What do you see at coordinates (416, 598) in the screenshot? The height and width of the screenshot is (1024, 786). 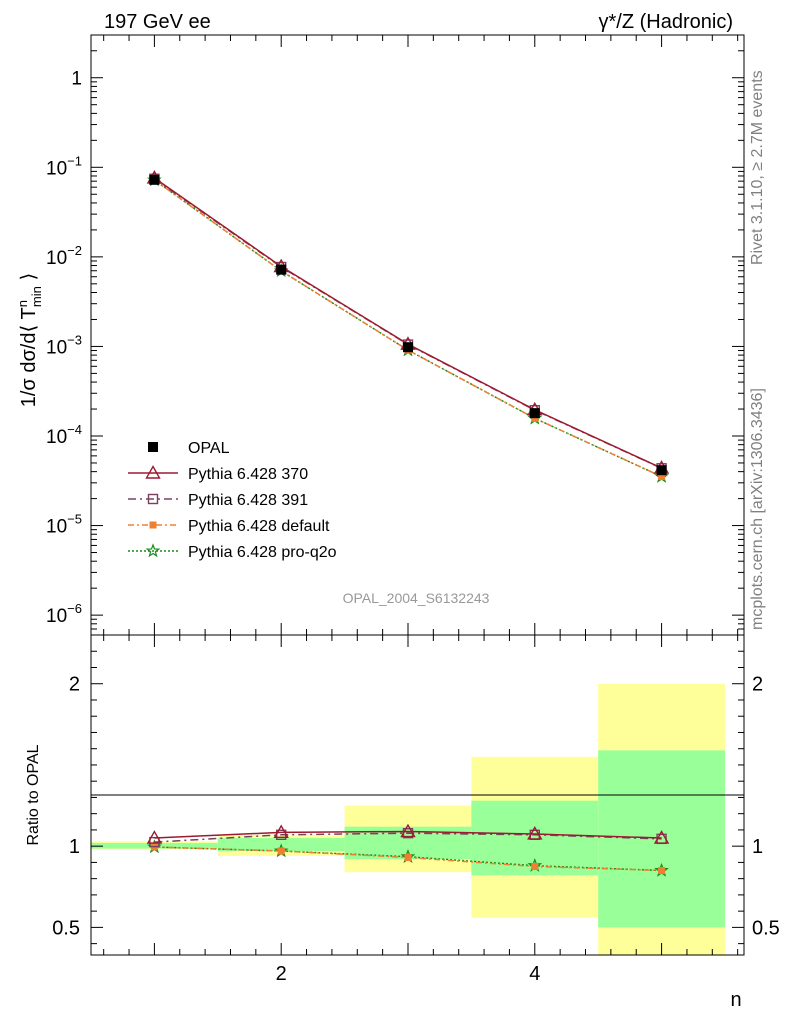 I see `analysis-id-label: OPAL_2004_S6132243` at bounding box center [416, 598].